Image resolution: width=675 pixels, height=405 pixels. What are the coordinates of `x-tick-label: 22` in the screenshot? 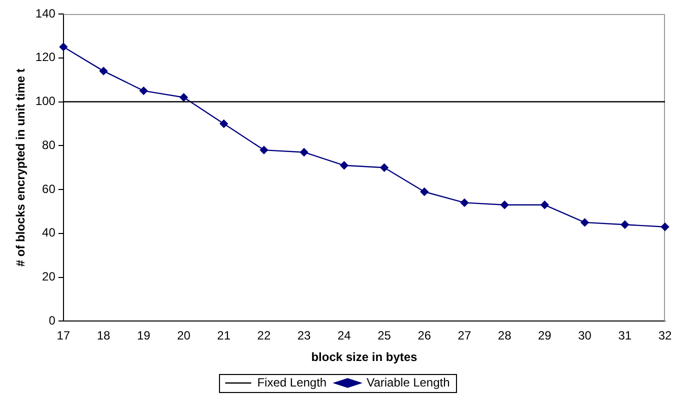 It's located at (264, 335).